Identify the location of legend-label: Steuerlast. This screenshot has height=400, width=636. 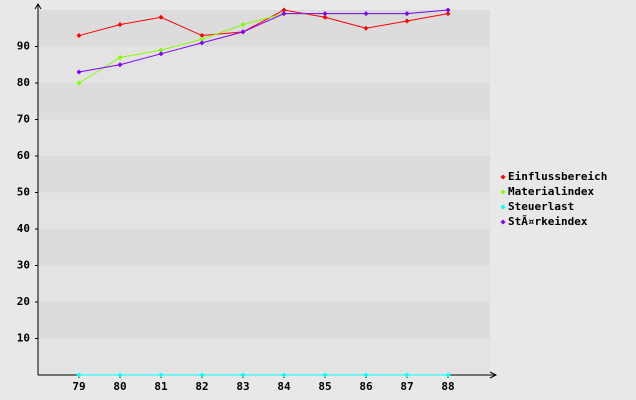
(541, 206).